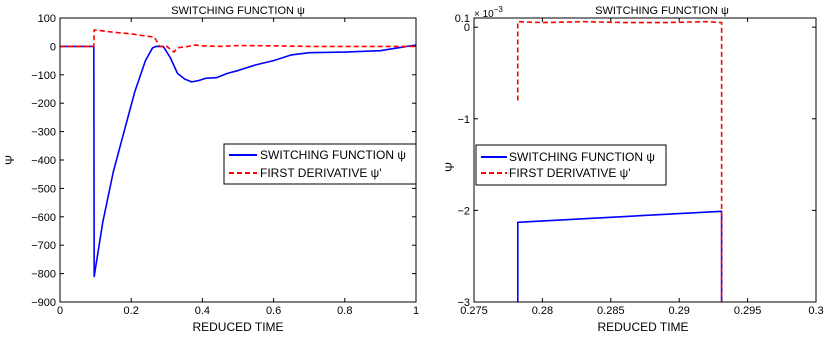  What do you see at coordinates (467, 28) in the screenshot?
I see `chart-right-ytick-label: 0` at bounding box center [467, 28].